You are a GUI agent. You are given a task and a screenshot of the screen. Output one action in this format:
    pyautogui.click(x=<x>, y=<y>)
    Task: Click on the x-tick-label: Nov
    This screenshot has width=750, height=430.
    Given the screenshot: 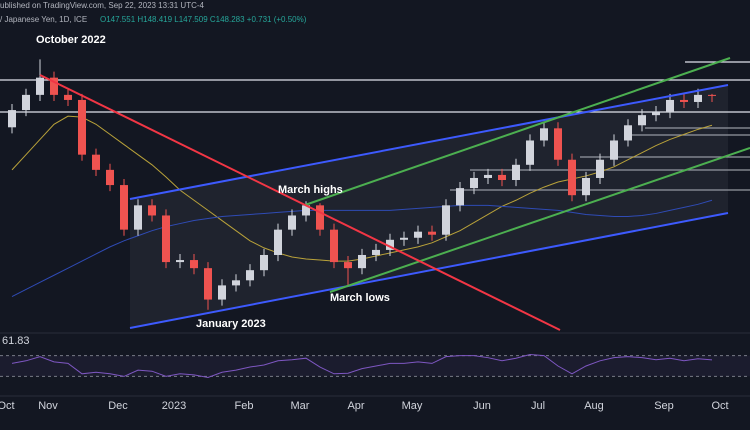 What is the action you would take?
    pyautogui.click(x=48, y=406)
    